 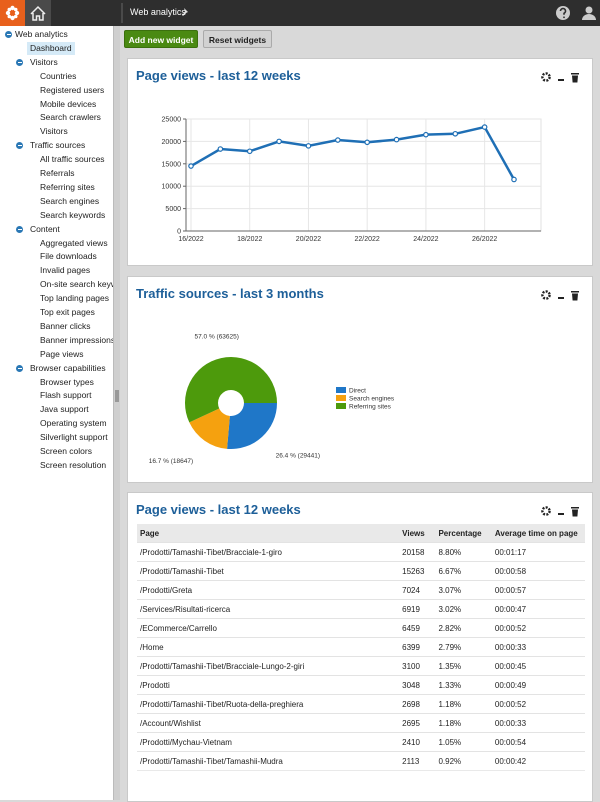 What do you see at coordinates (353, 153) in the screenshot?
I see `line-series` at bounding box center [353, 153].